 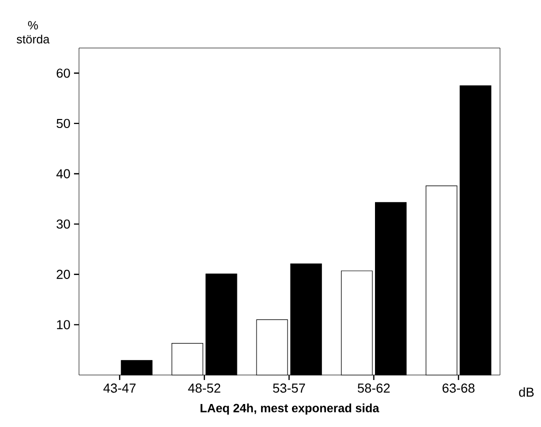 I want to click on y-axis-title: % störda, so click(x=33, y=32).